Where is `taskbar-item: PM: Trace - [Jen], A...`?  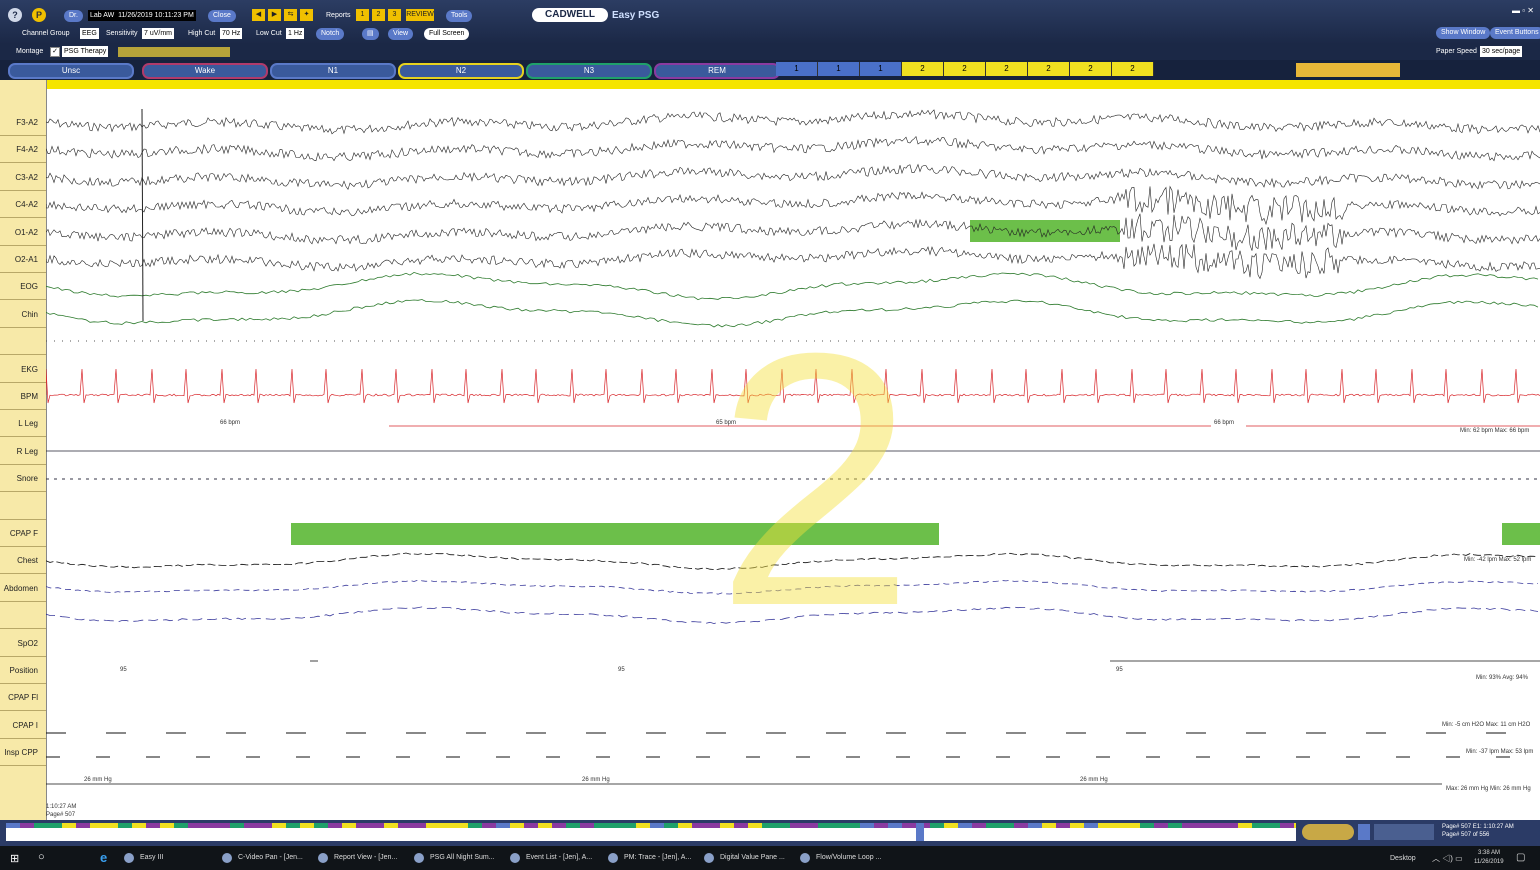
taskbar-item: PM: Trace - [Jen], A... is located at coordinates (648, 858).